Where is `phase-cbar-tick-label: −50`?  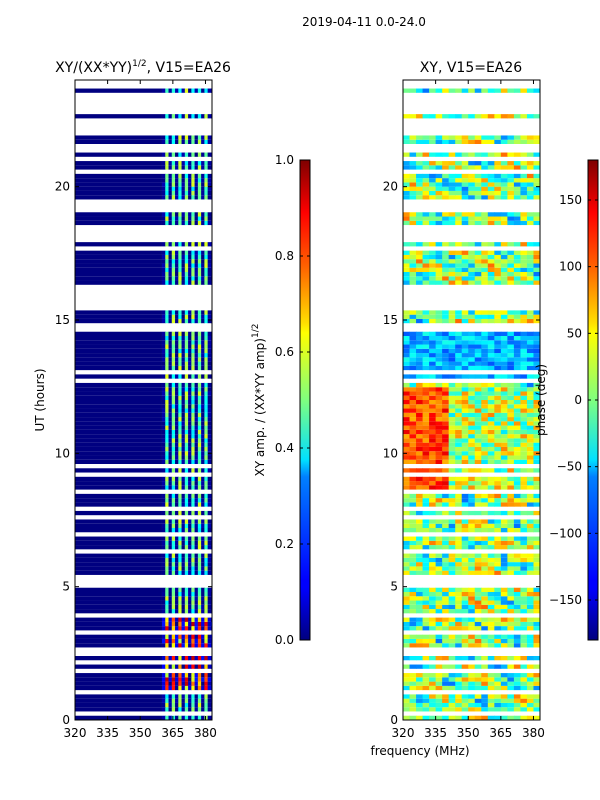 phase-cbar-tick-label: −50 is located at coordinates (569, 467).